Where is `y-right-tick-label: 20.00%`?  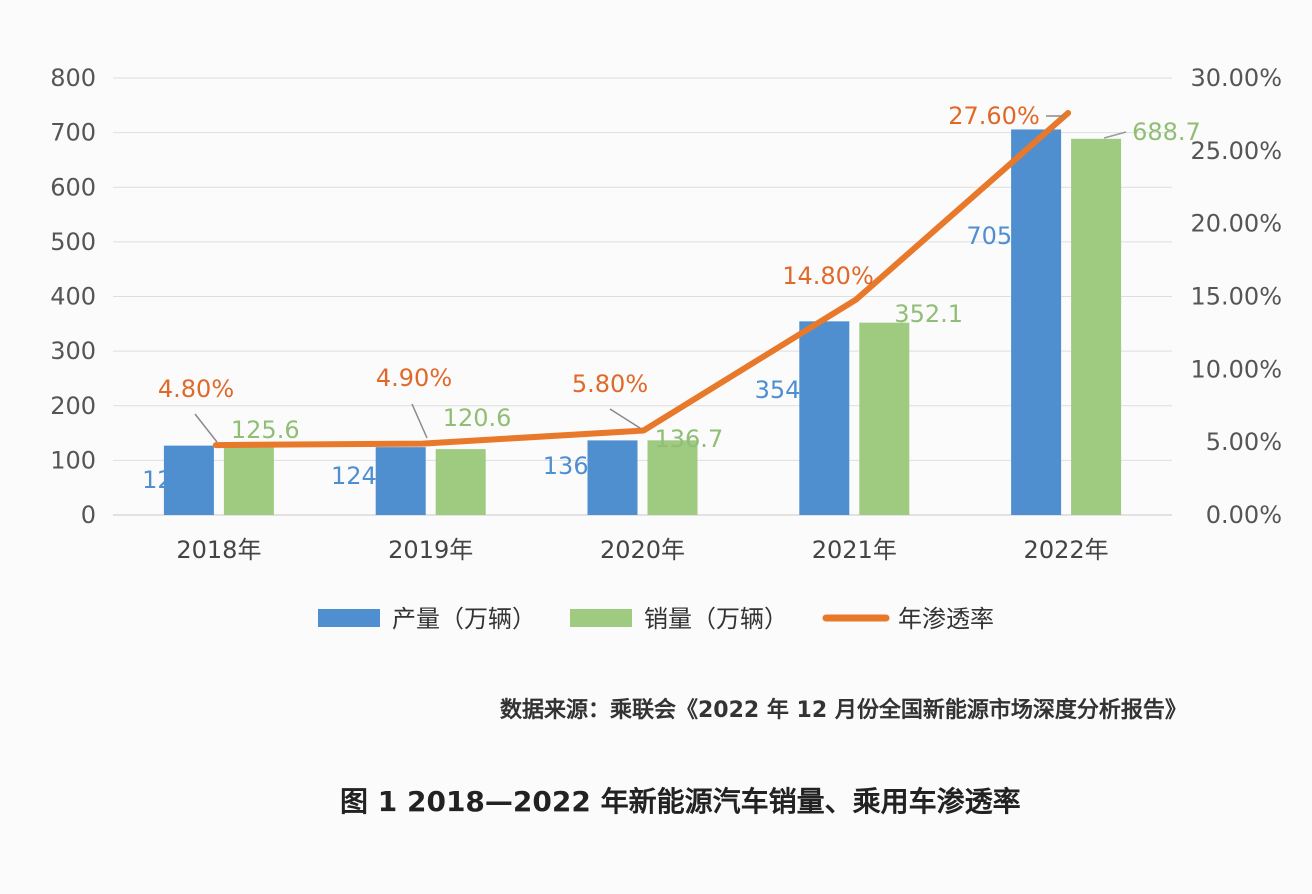 y-right-tick-label: 20.00% is located at coordinates (1236, 224).